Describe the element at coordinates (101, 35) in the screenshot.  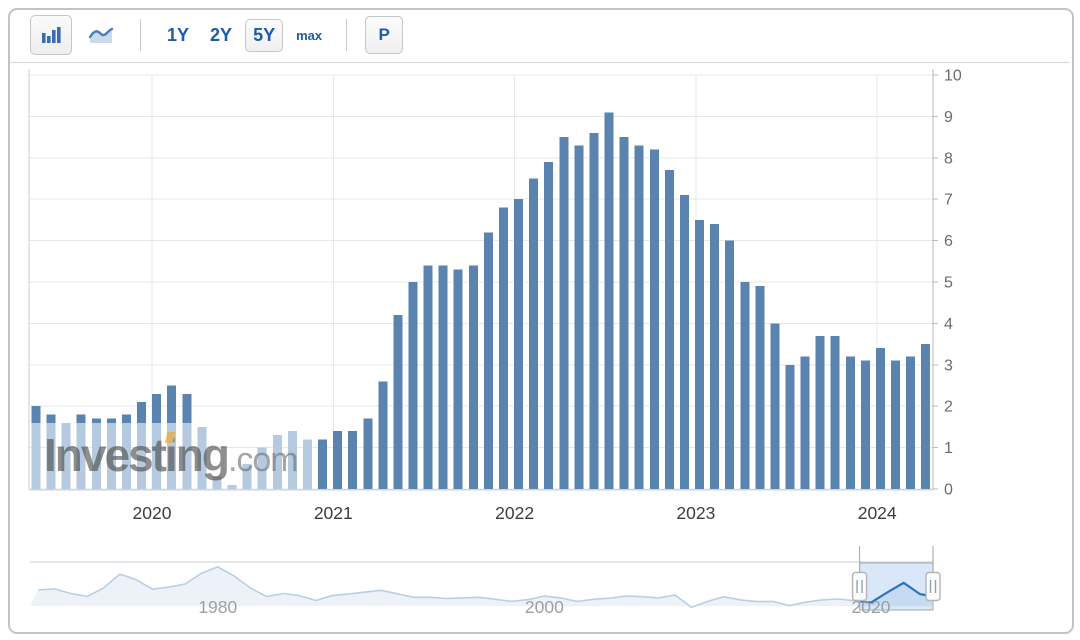
I see `area-chart-type-button` at that location.